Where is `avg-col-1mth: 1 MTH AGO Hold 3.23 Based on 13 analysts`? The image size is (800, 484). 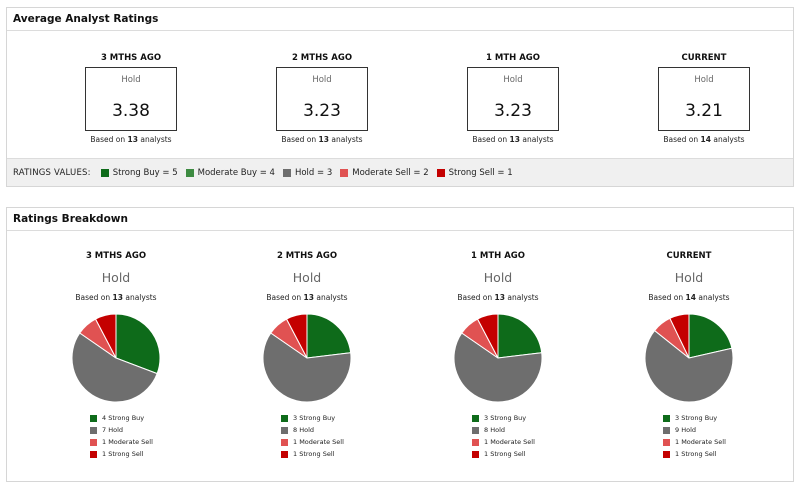
avg-col-1mth: 1 MTH AGO Hold 3.23 Based on 13 analysts is located at coordinates (513, 98).